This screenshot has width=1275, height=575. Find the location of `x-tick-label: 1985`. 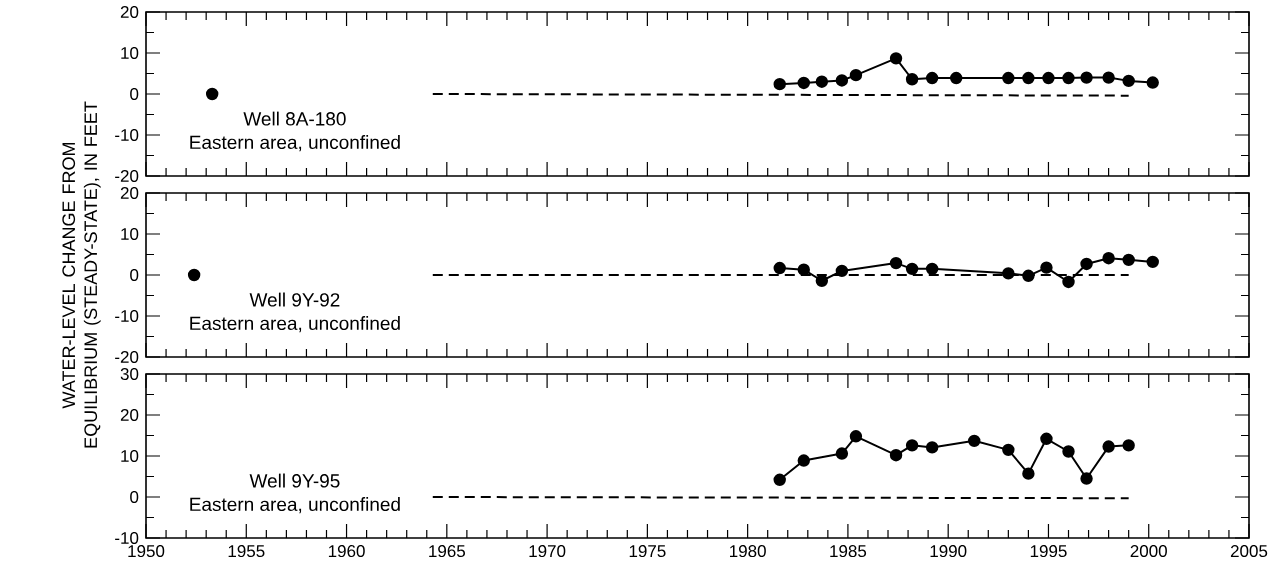

x-tick-label: 1985 is located at coordinates (848, 551).